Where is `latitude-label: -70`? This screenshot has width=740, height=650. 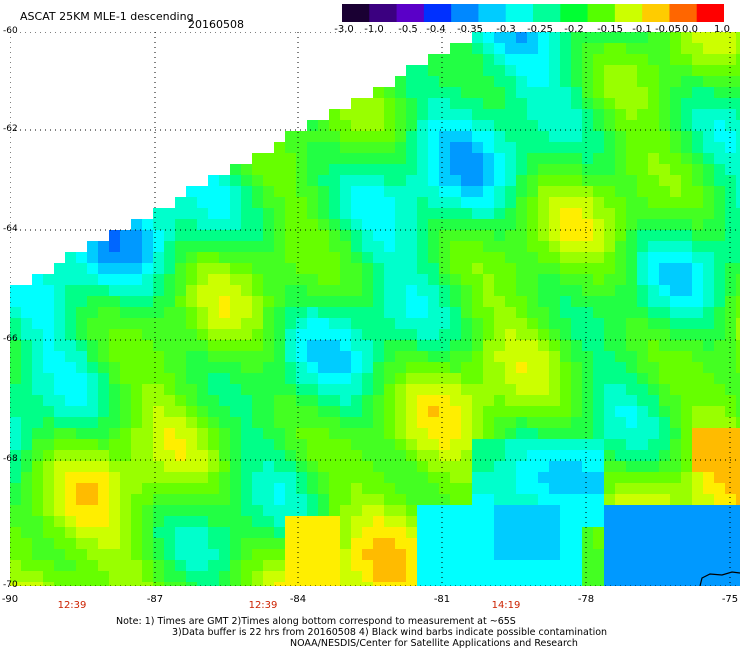 latitude-label: -70 is located at coordinates (10, 585).